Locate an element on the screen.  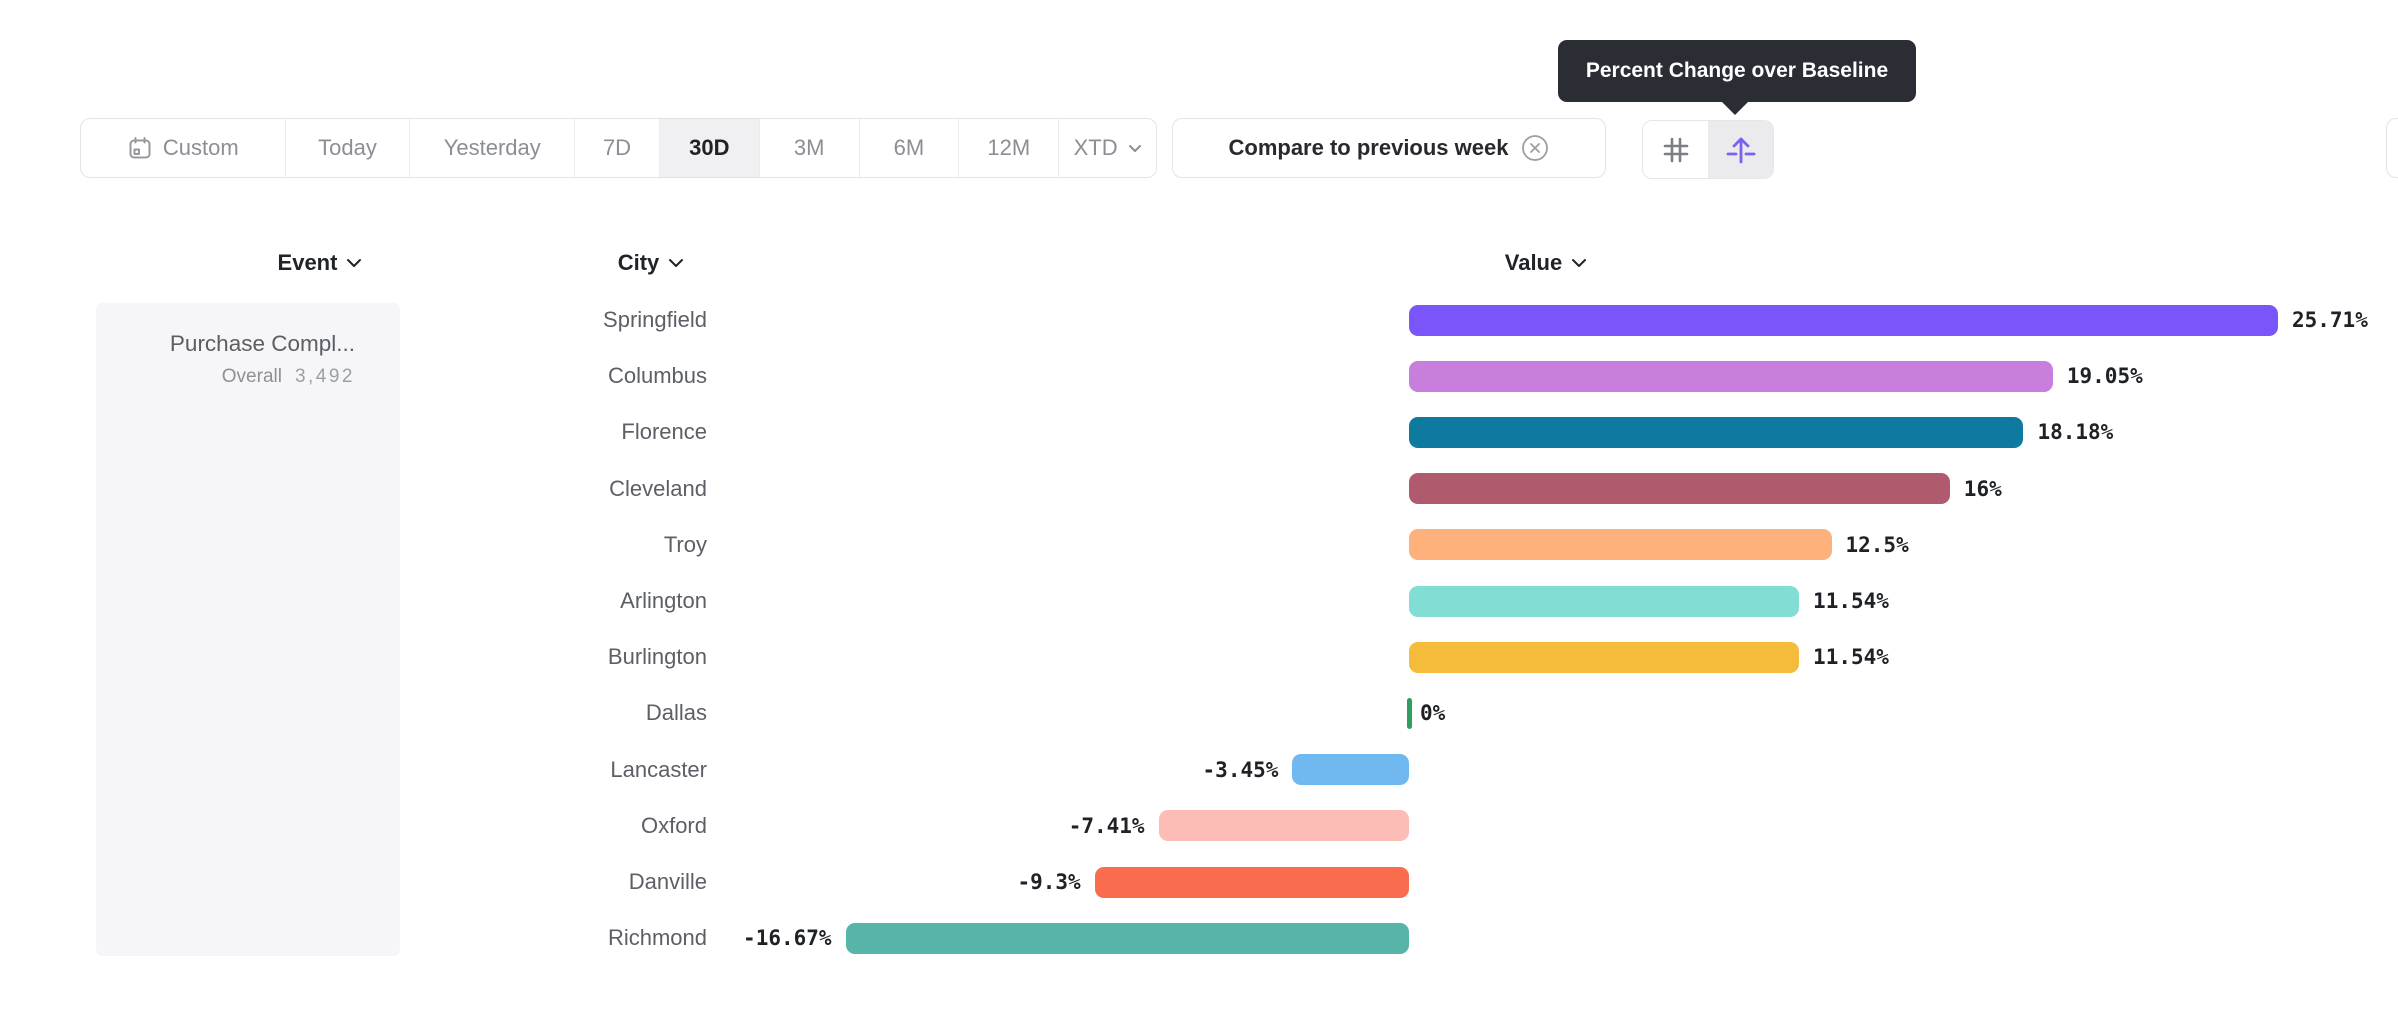
bar-troy is located at coordinates (1620, 545).